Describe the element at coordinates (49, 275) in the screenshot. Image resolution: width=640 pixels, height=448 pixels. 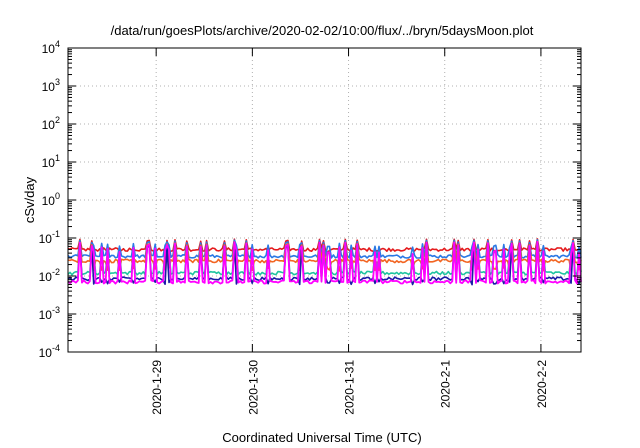
I see `y-tick-label: 10⁻²` at that location.